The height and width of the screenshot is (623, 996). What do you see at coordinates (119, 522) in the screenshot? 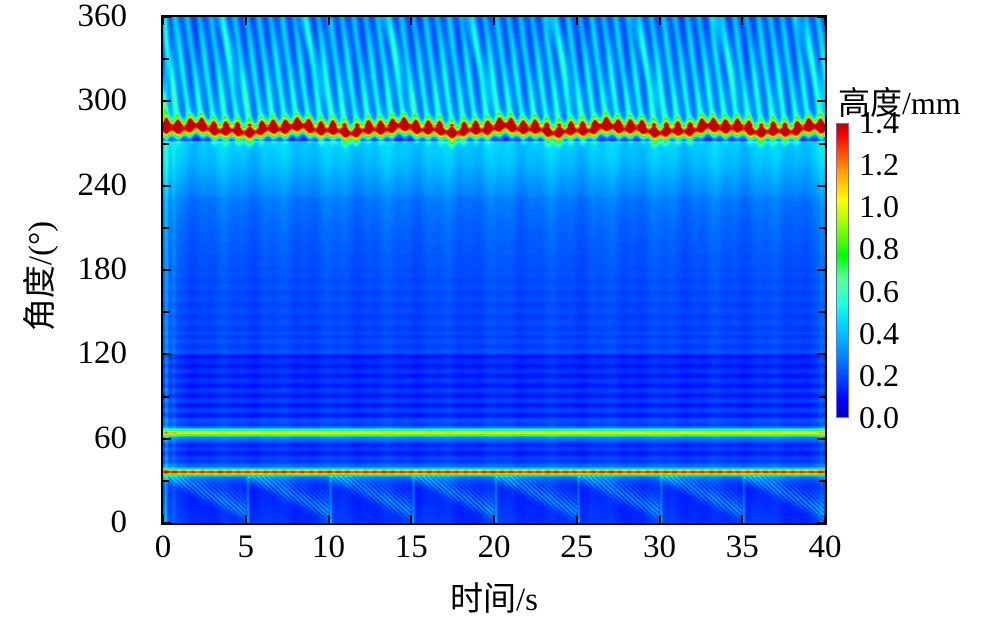
I see `y-tick-label-0: 0` at bounding box center [119, 522].